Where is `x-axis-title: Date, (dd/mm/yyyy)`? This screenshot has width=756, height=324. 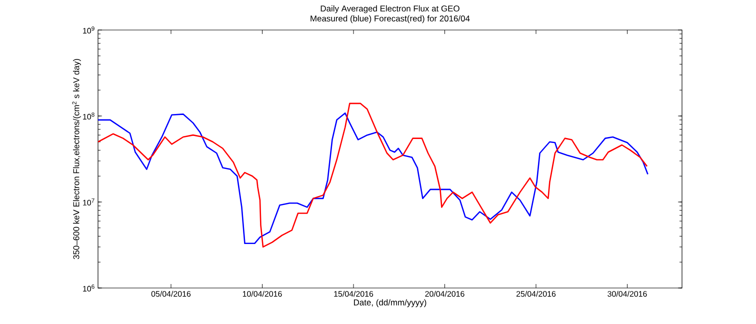
x-axis-title: Date, (dd/mm/yyyy) is located at coordinates (390, 303).